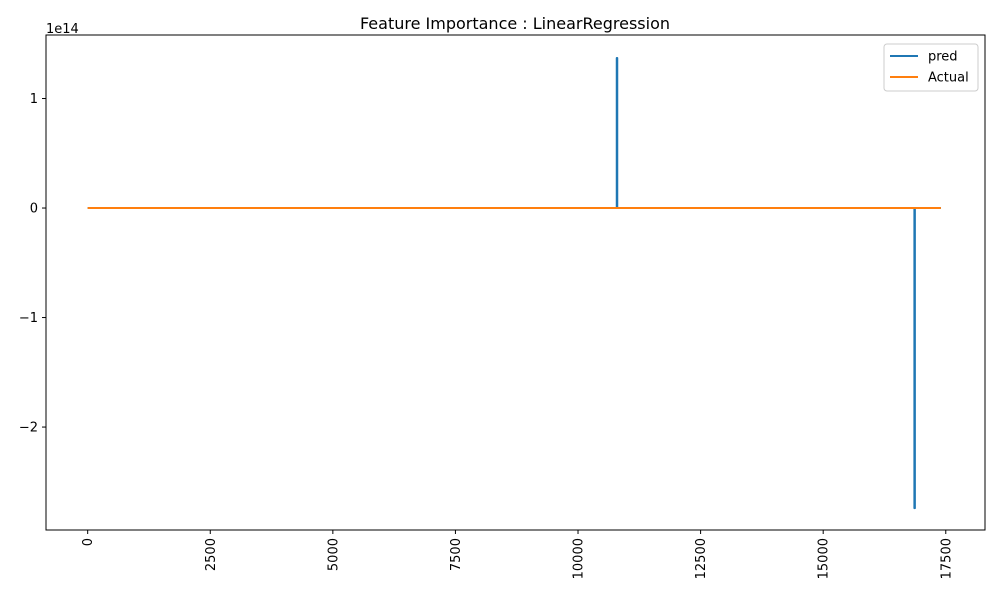 This screenshot has height=600, width=1000. Describe the element at coordinates (333, 554) in the screenshot. I see `x-tick-label: 5000` at that location.